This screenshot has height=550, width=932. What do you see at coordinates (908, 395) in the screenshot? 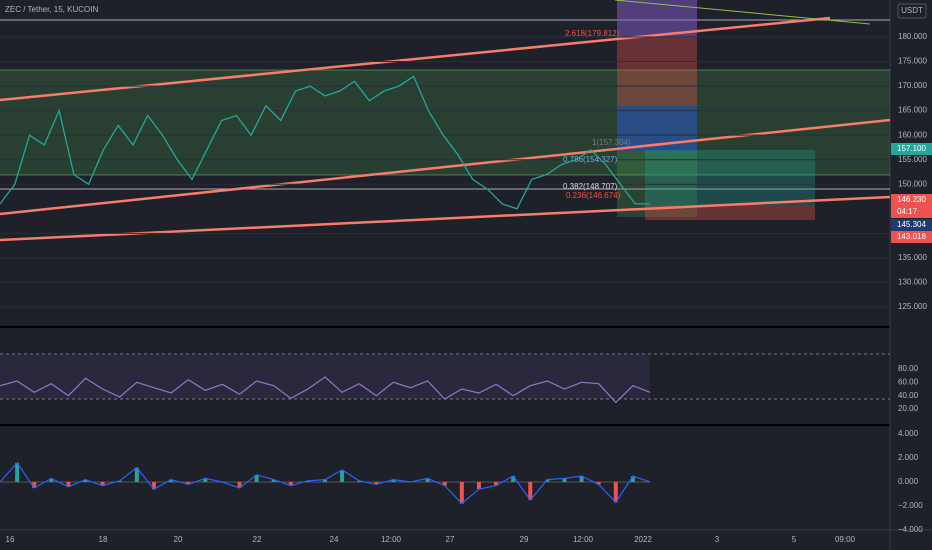
I see `rsi-tick-label: 40.00` at bounding box center [908, 395].